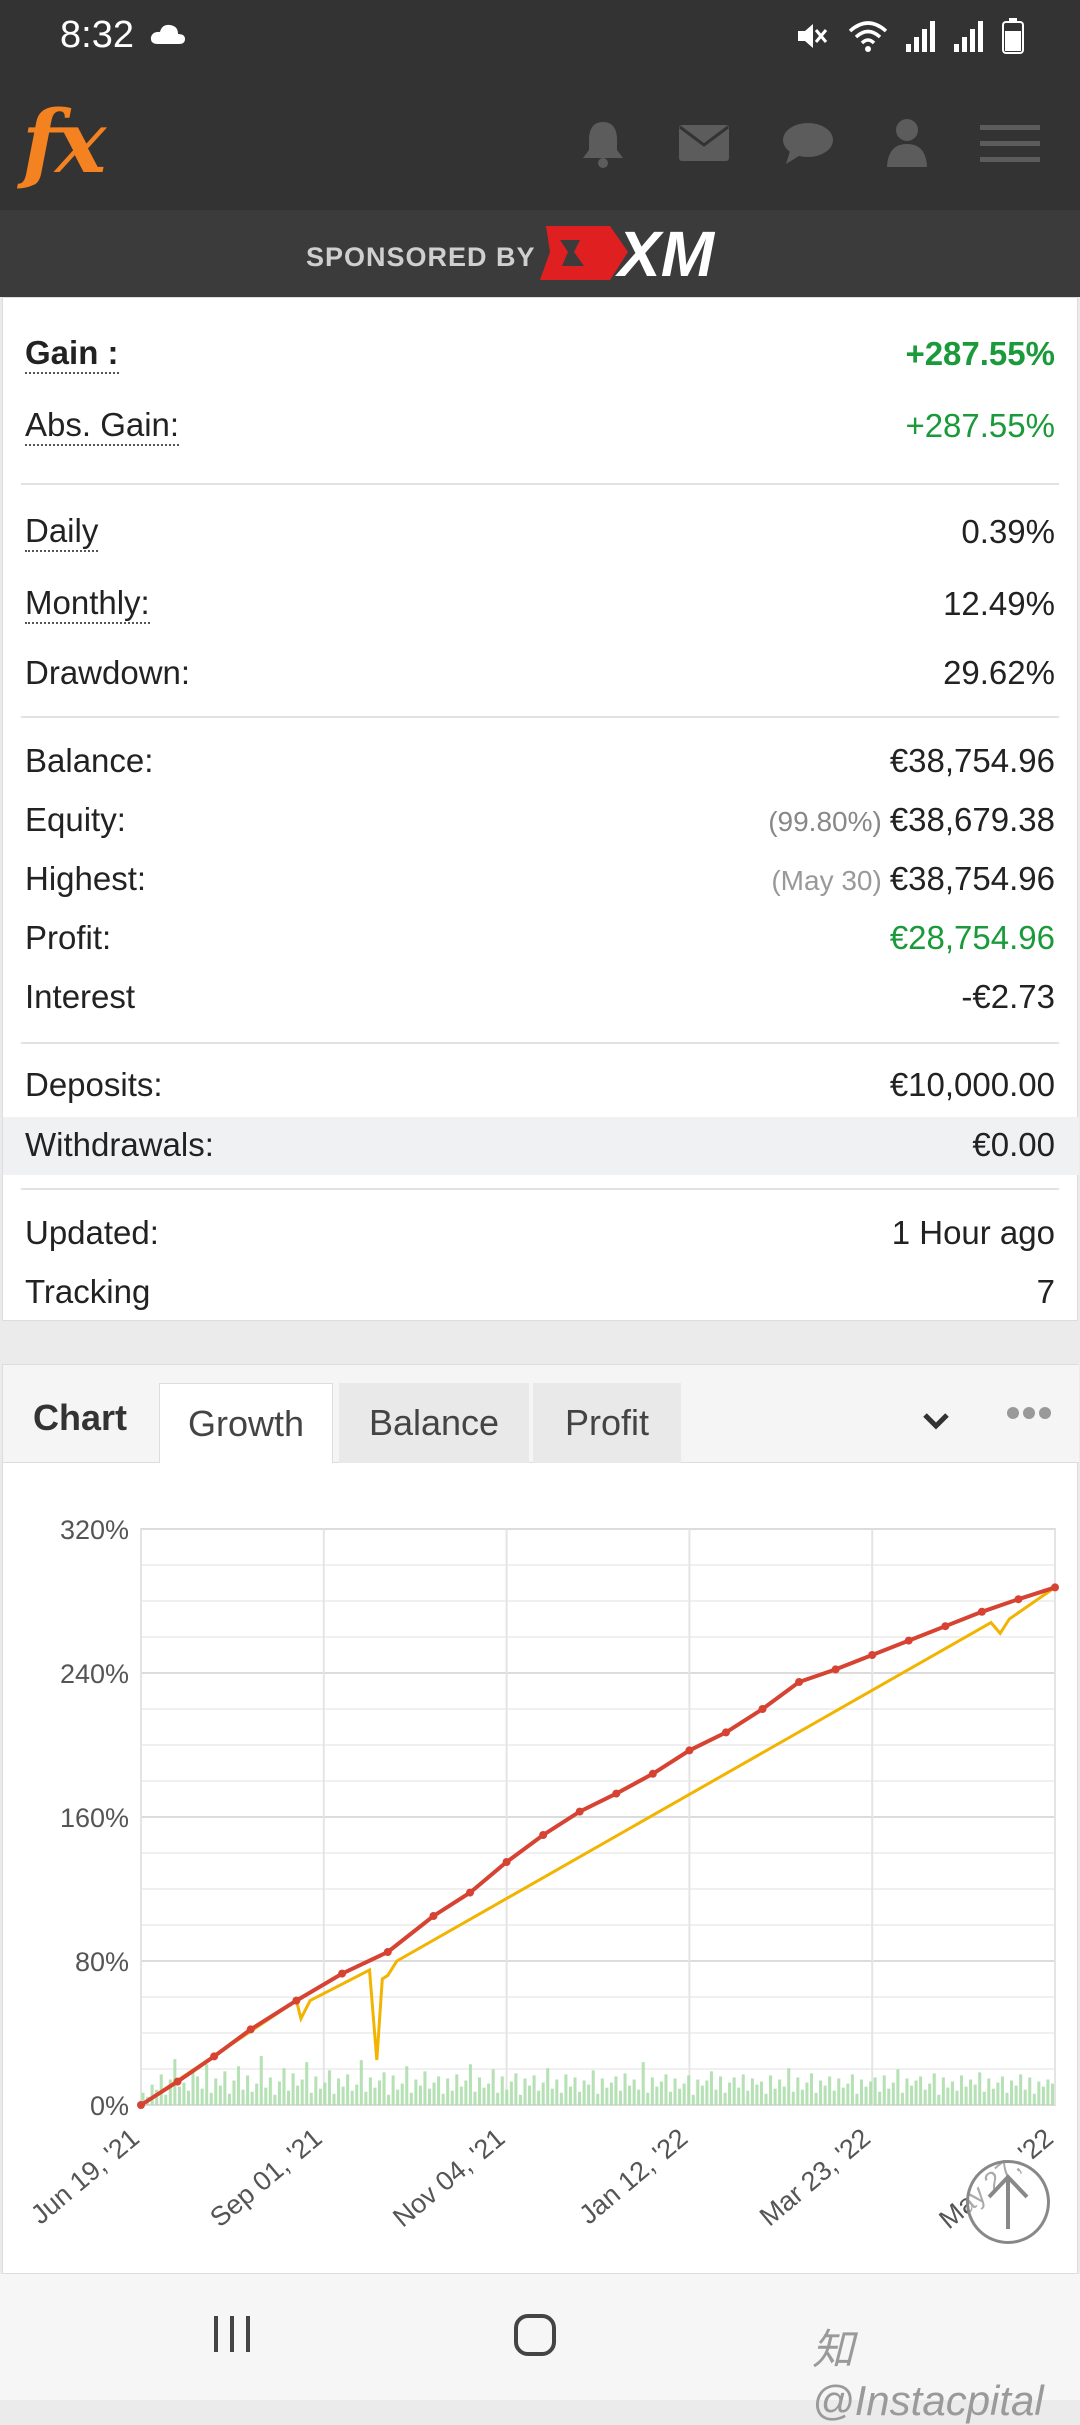 The image size is (1080, 2425). What do you see at coordinates (64, 142) in the screenshot?
I see `fx-logo: fx` at bounding box center [64, 142].